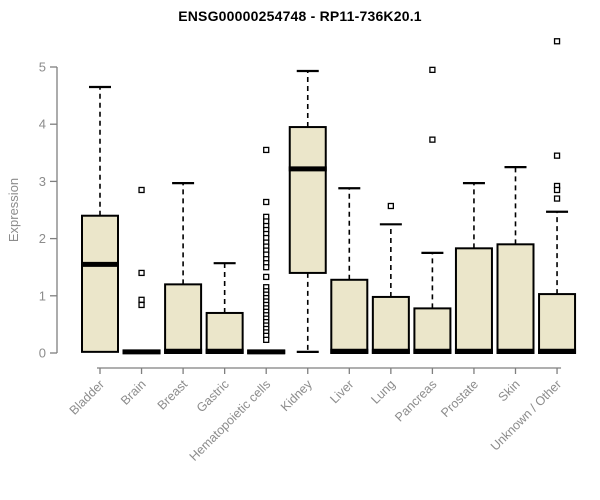 This screenshot has width=600, height=500. What do you see at coordinates (87, 397) in the screenshot?
I see `x-tick-label-bladder: Bladder` at bounding box center [87, 397].